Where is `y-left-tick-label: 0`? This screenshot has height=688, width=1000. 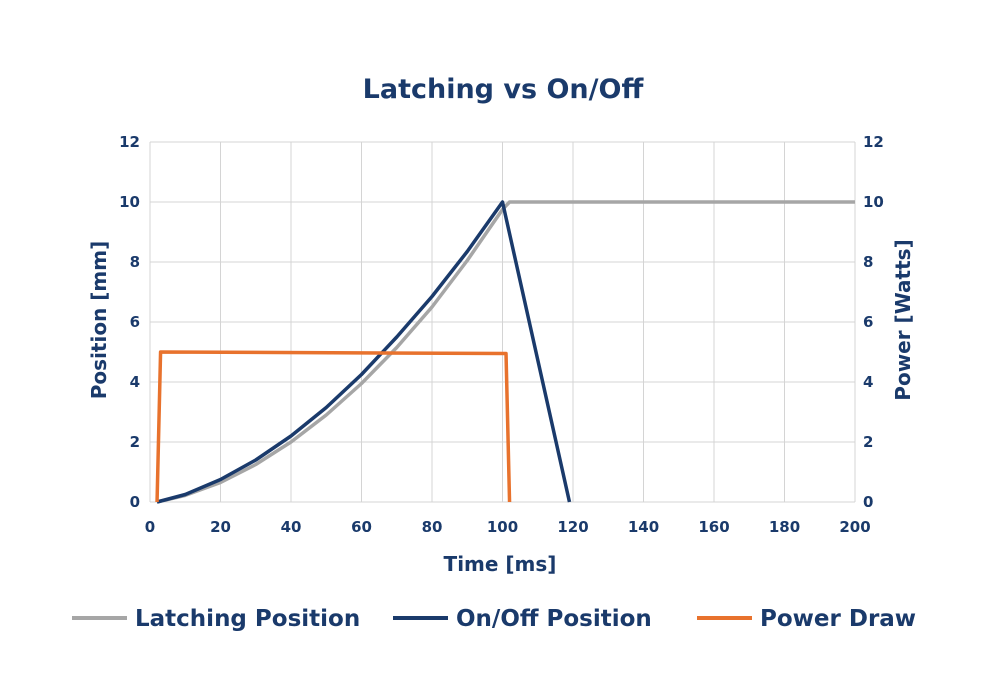 y-left-tick-label: 0 is located at coordinates (135, 502).